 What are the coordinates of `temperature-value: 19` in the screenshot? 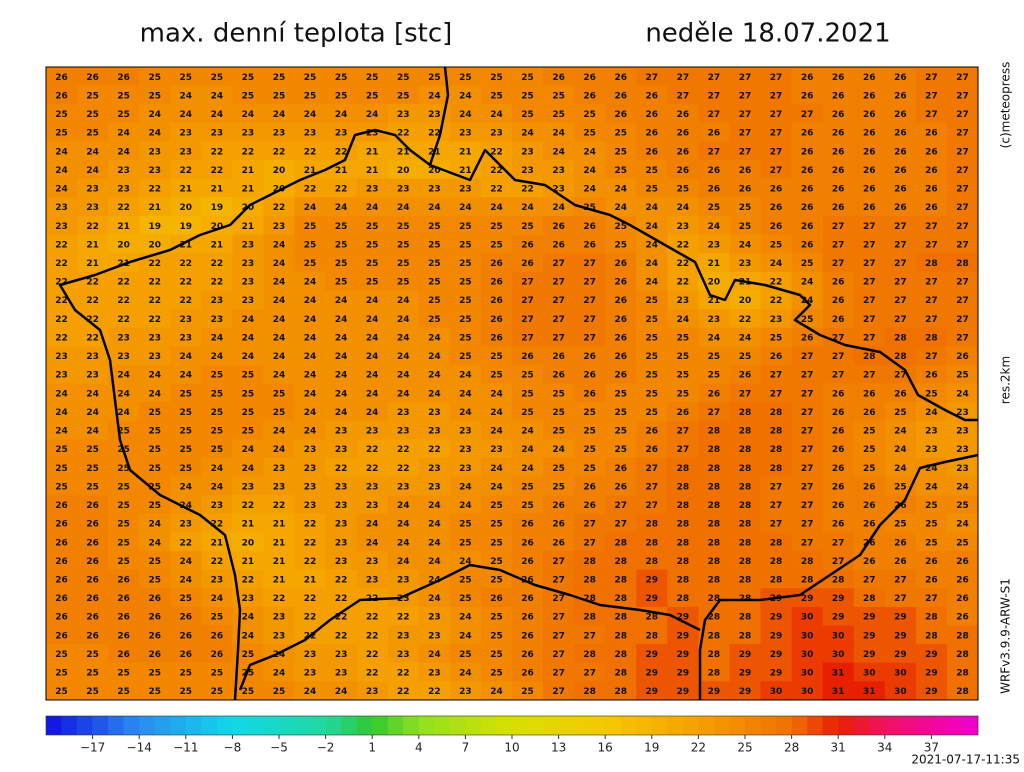 It's located at (154, 227).